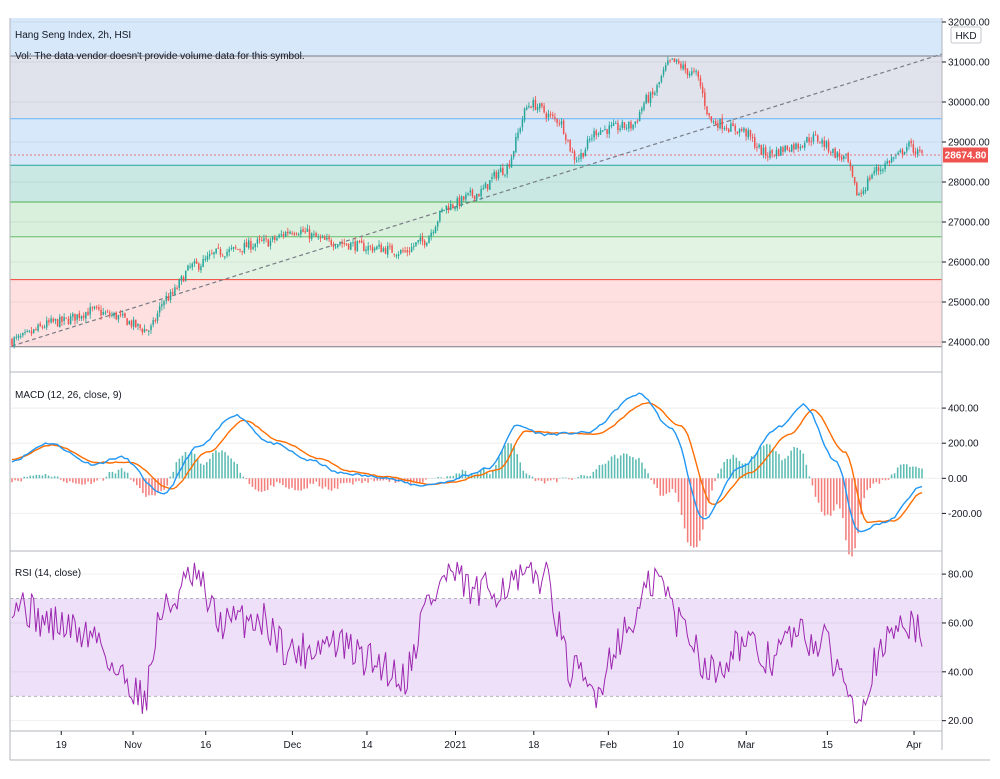 Image resolution: width=1000 pixels, height=779 pixels. I want to click on time-tick-label: Apr, so click(914, 745).